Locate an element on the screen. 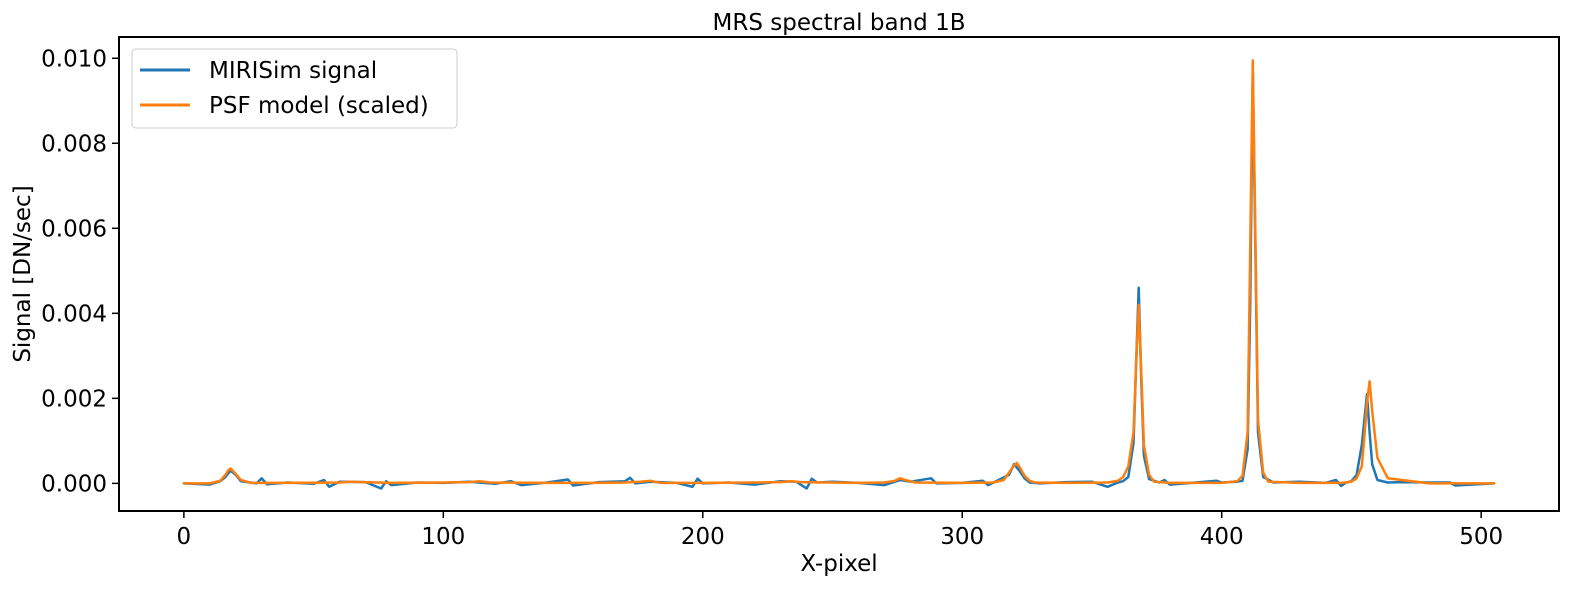 This screenshot has width=1589, height=594. x-tick-label: 400 is located at coordinates (1222, 537).